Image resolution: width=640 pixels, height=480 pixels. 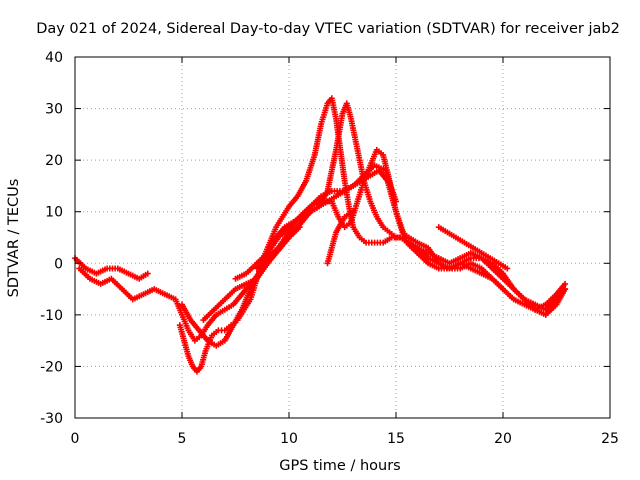 What do you see at coordinates (182, 439) in the screenshot?
I see `x-tick-label: 5` at bounding box center [182, 439].